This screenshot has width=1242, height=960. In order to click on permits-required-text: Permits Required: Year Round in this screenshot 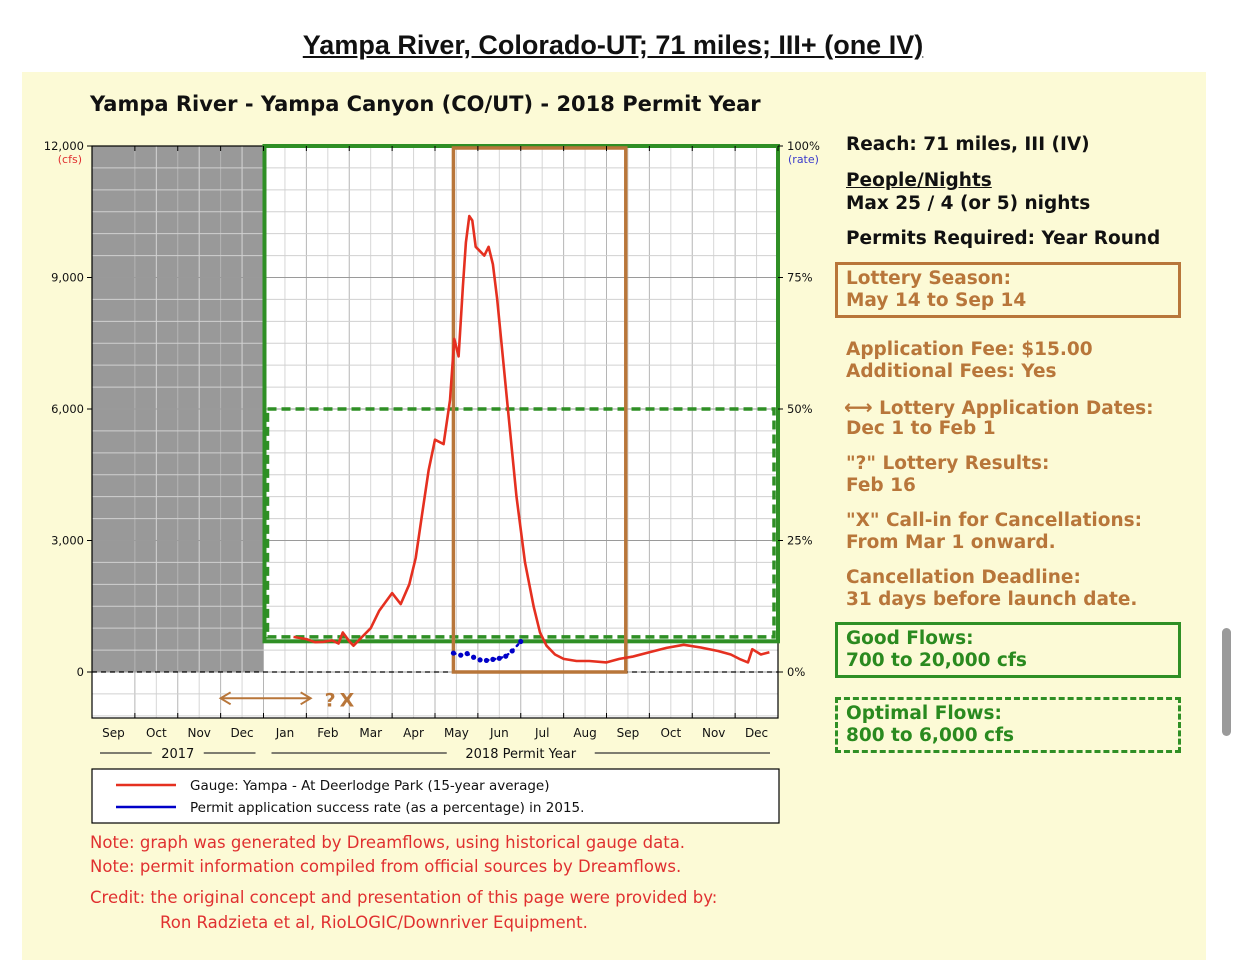, I will do `click(1003, 238)`.